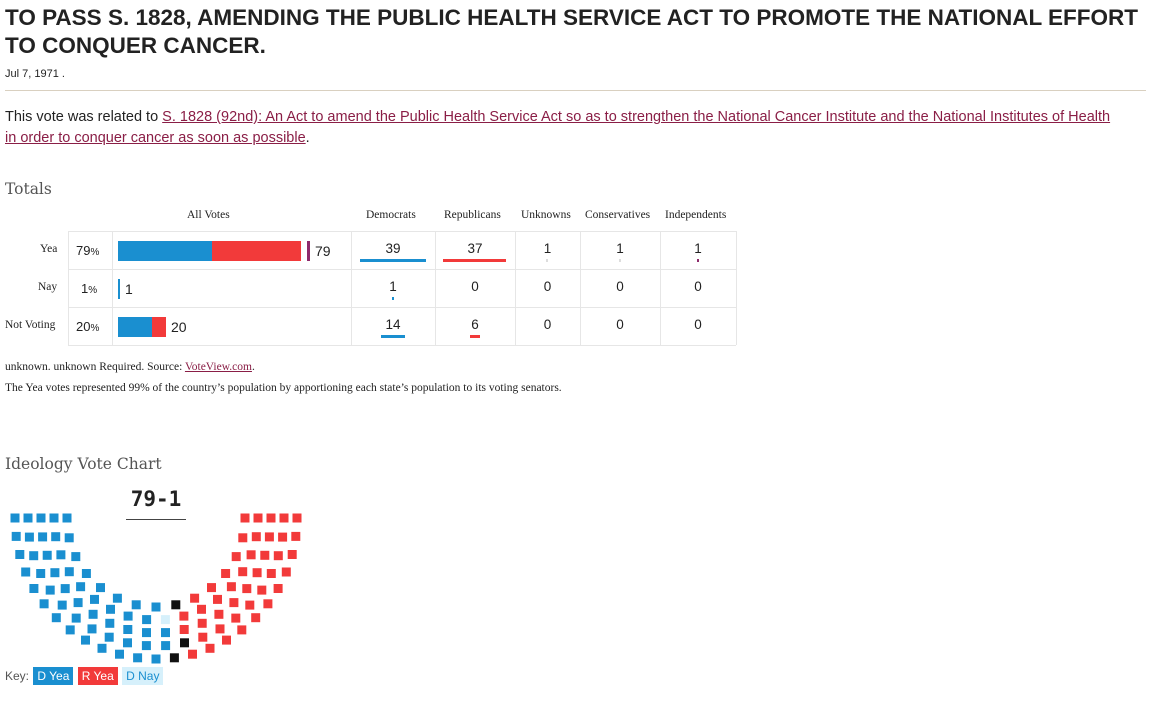 Image resolution: width=1151 pixels, height=702 pixels. I want to click on yea-dem-underline, so click(393, 260).